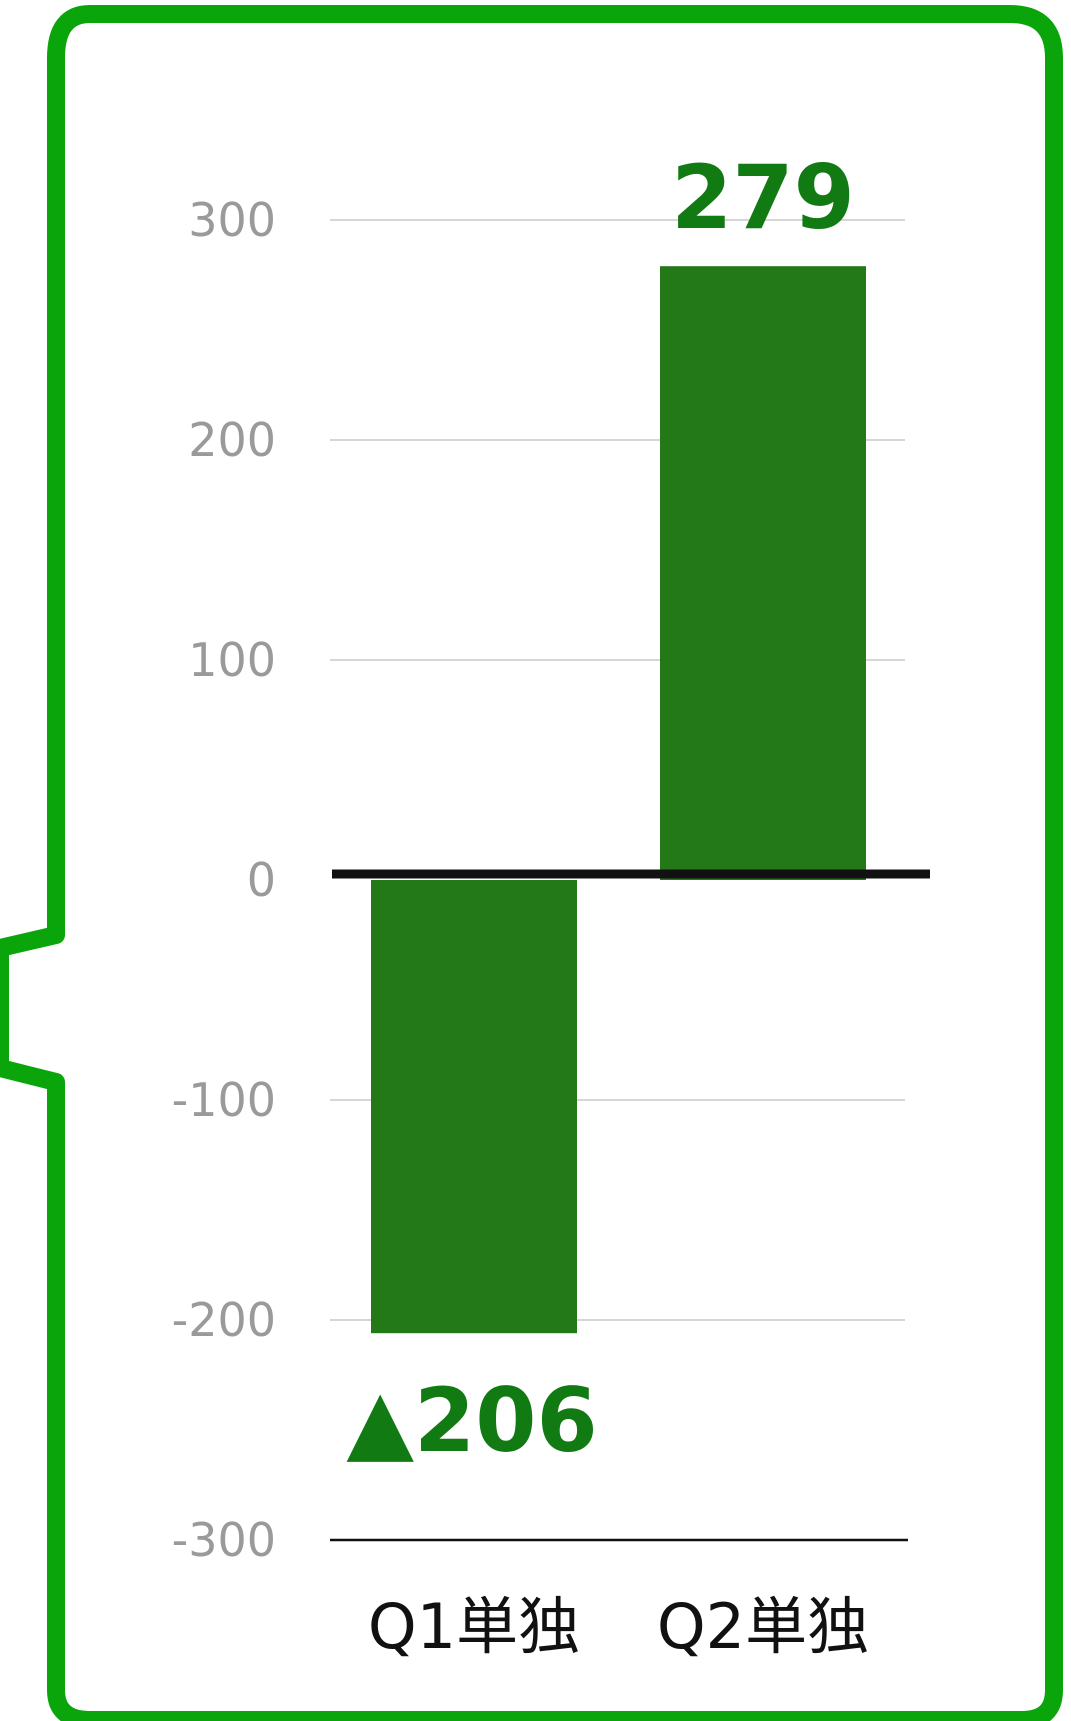 This screenshot has width=1071, height=1721. I want to click on category-label-1: Q1単独, so click(474, 1626).